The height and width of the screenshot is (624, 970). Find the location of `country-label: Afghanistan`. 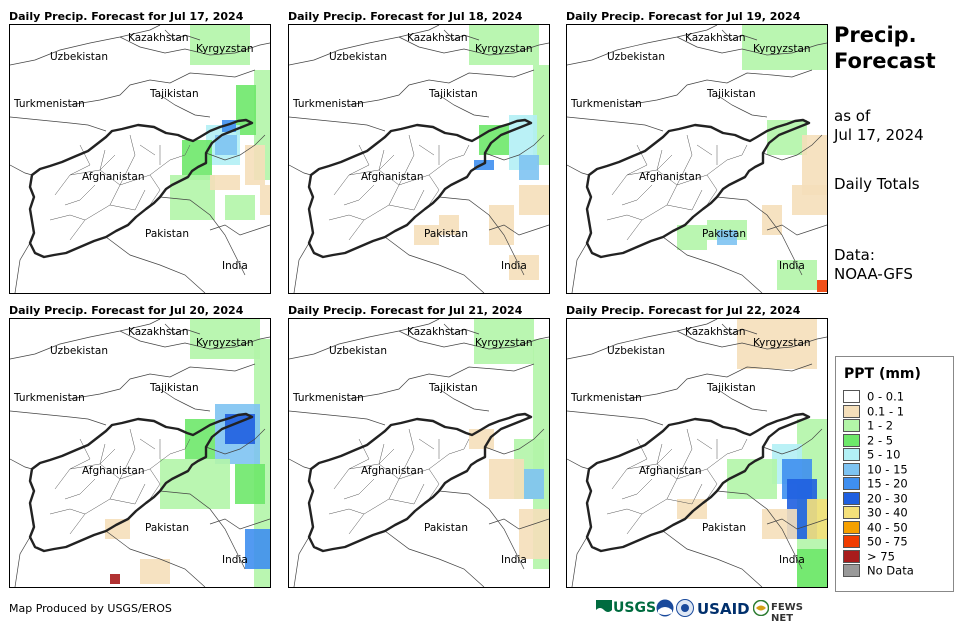

country-label: Afghanistan is located at coordinates (113, 177).